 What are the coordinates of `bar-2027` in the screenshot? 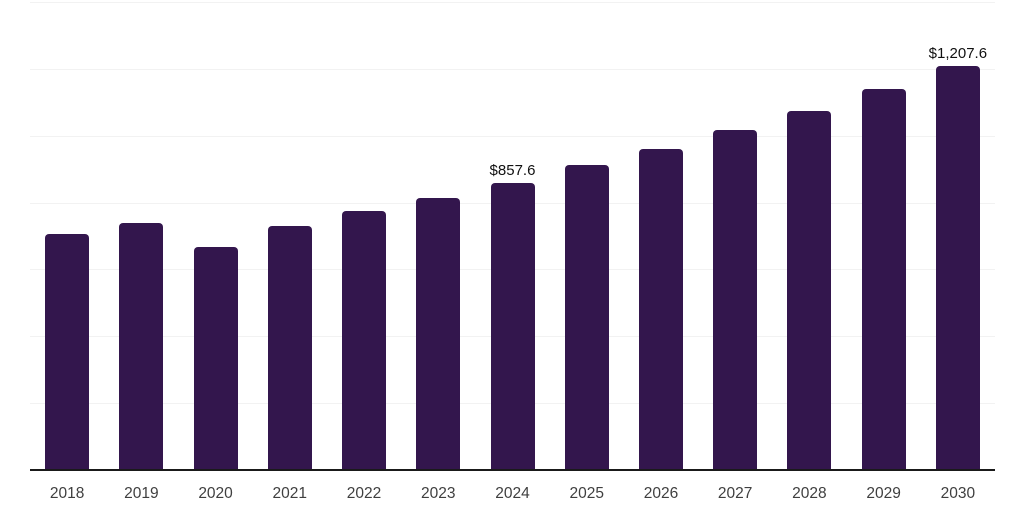 It's located at (735, 299).